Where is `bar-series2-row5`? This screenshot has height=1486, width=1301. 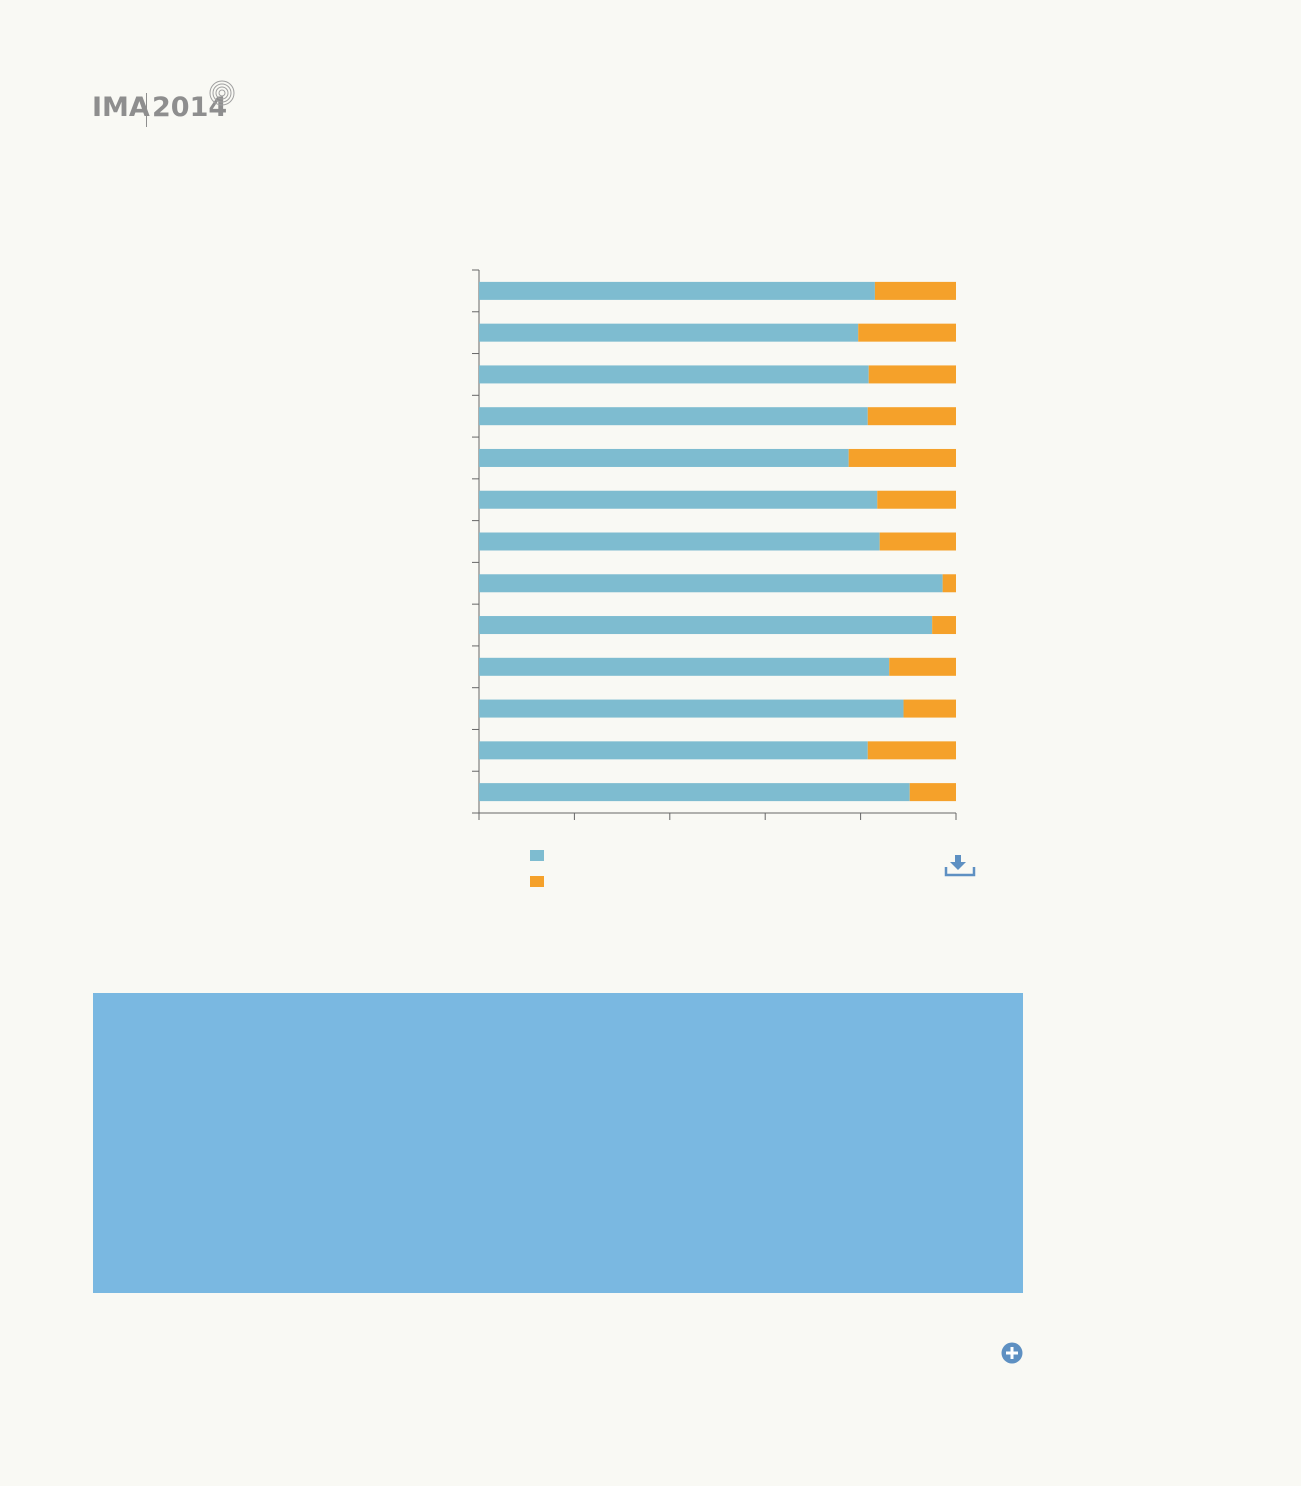 bar-series2-row5 is located at coordinates (902, 457).